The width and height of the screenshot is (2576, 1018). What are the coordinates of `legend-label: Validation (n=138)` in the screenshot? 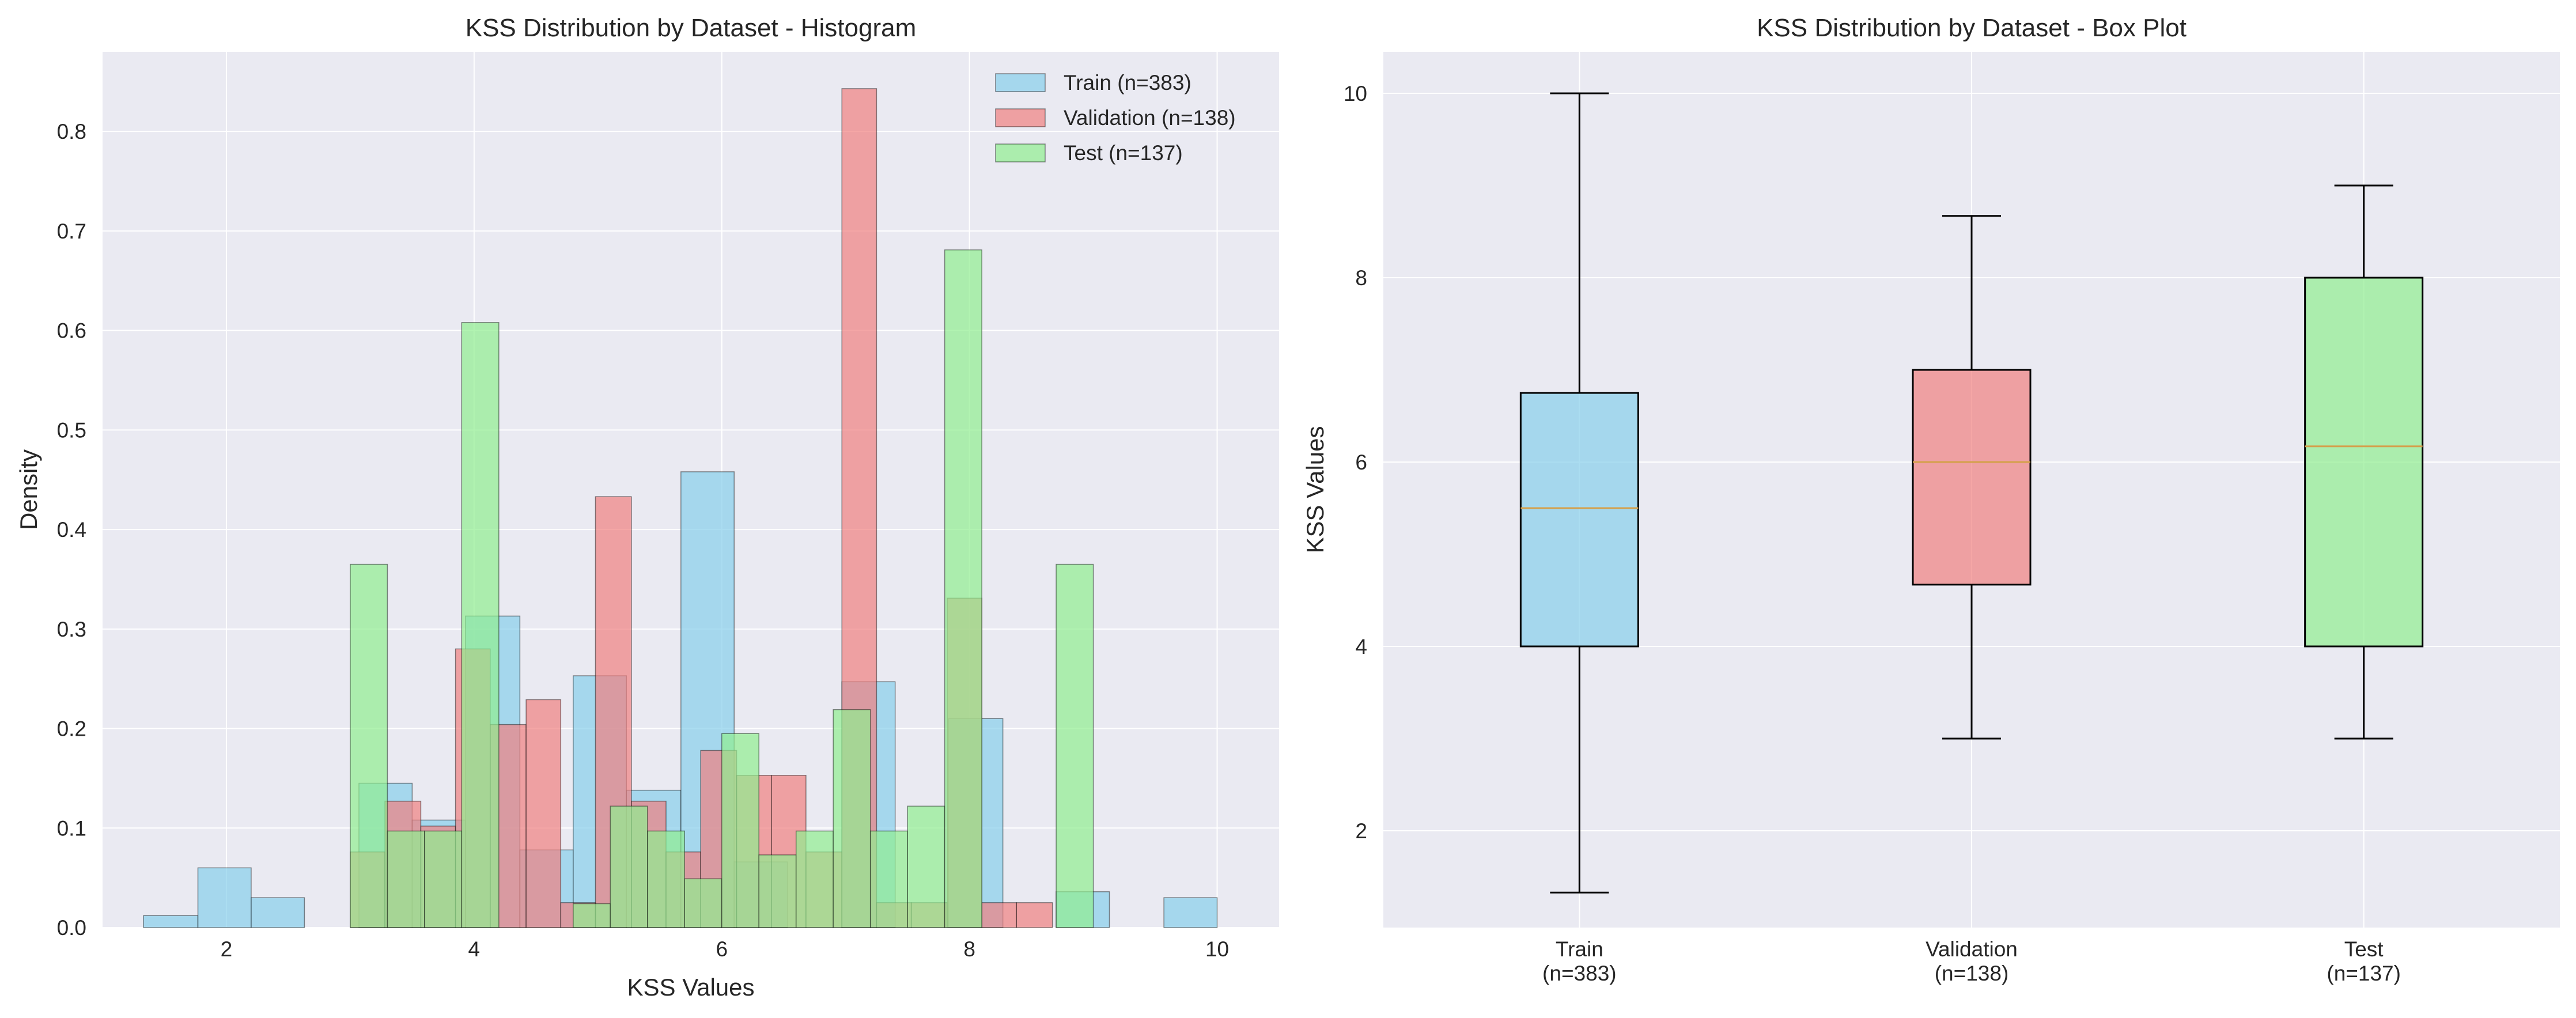 It's located at (1150, 118).